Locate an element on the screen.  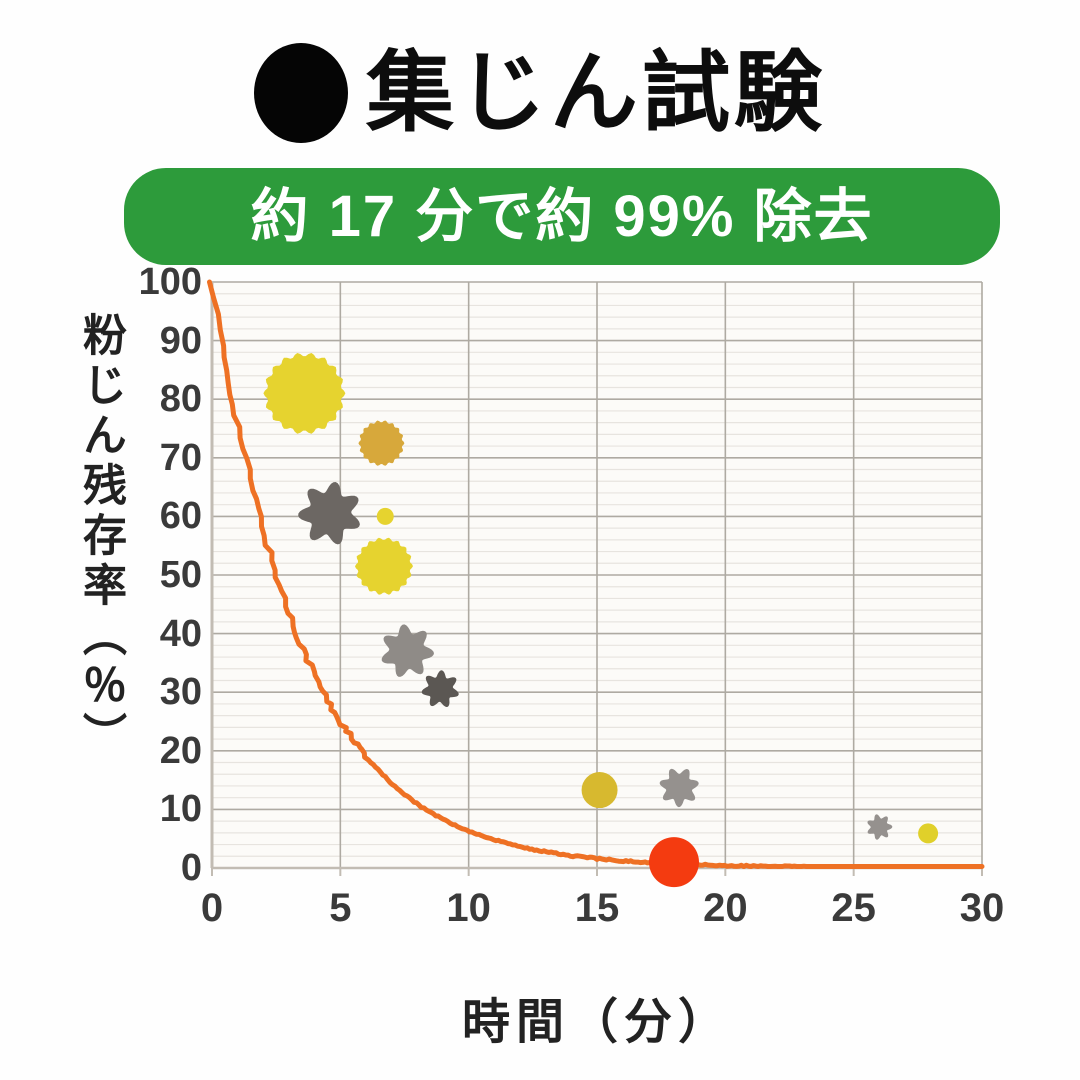
result-banner: 約 17 分で約 99% 除去 is located at coordinates (562, 216).